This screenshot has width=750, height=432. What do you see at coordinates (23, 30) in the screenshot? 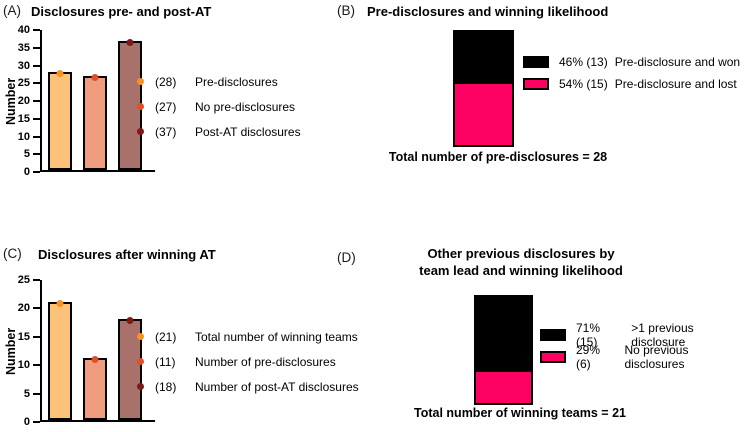
I see `y-axis-tick-value: 40` at bounding box center [23, 30].